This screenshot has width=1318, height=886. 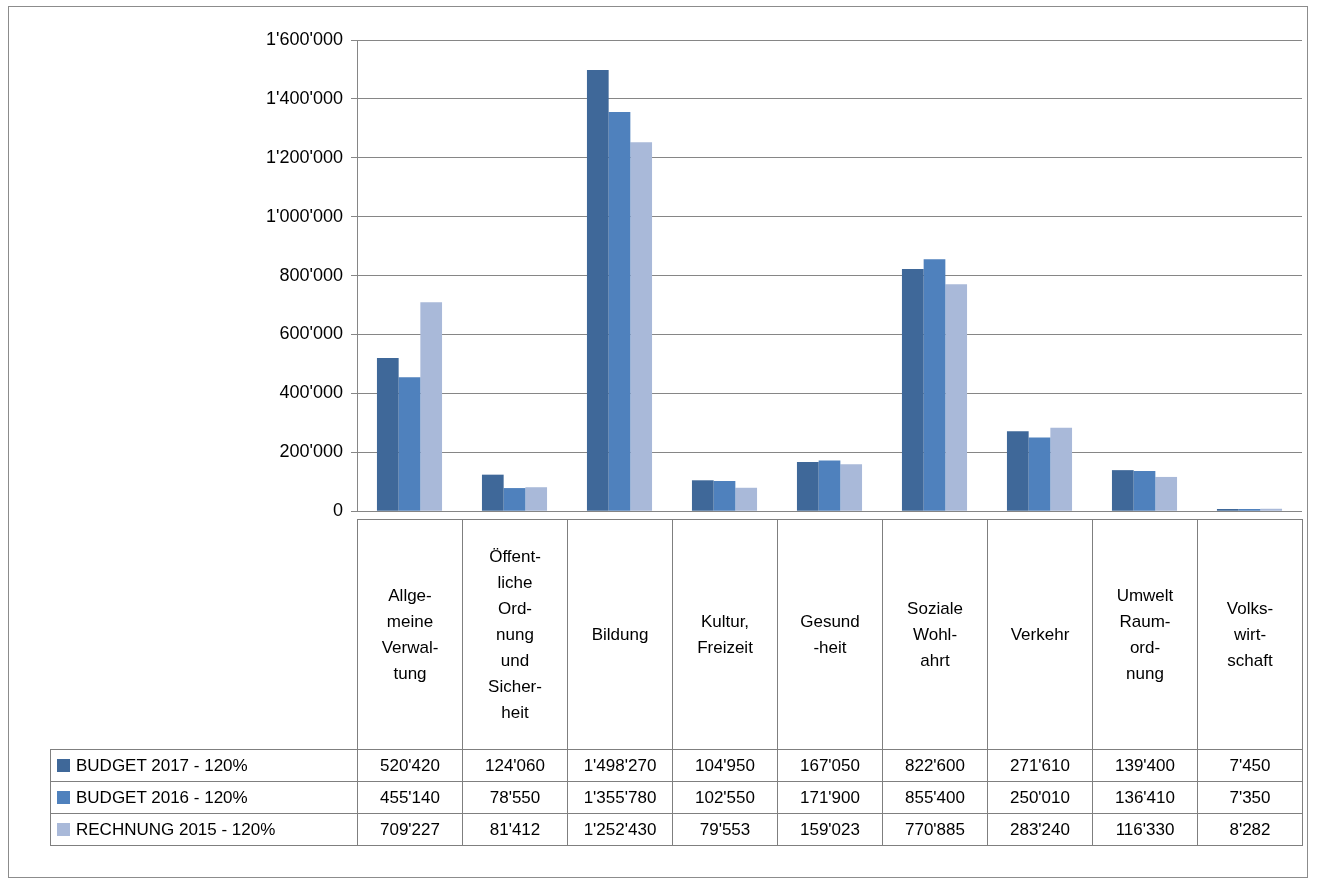 What do you see at coordinates (515, 797) in the screenshot?
I see `data-label: 78'550` at bounding box center [515, 797].